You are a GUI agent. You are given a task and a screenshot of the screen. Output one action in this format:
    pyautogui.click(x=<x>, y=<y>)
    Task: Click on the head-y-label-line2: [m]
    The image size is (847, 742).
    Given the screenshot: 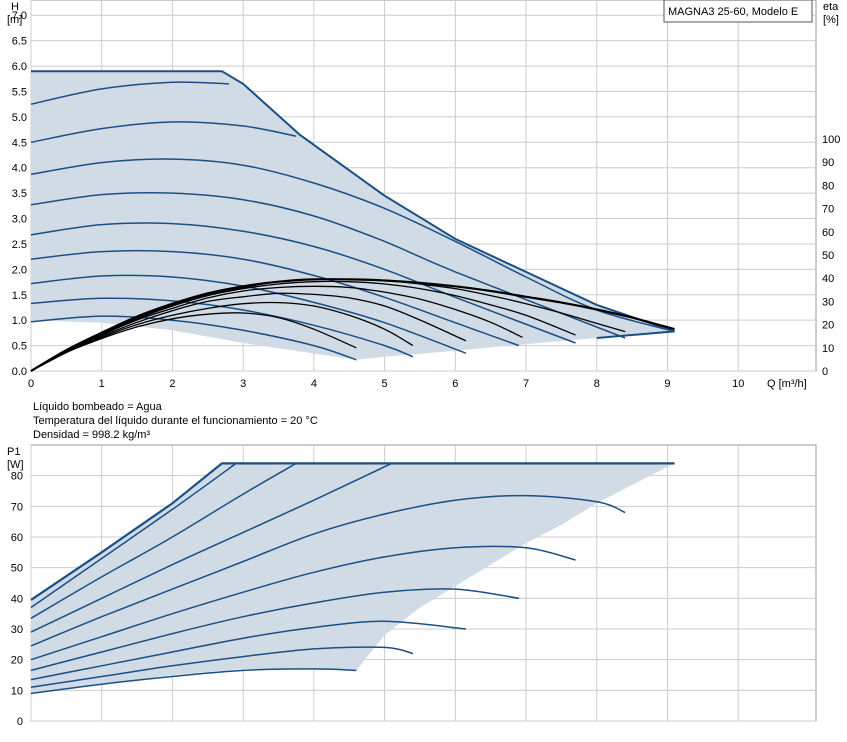 What is the action you would take?
    pyautogui.click(x=14, y=20)
    